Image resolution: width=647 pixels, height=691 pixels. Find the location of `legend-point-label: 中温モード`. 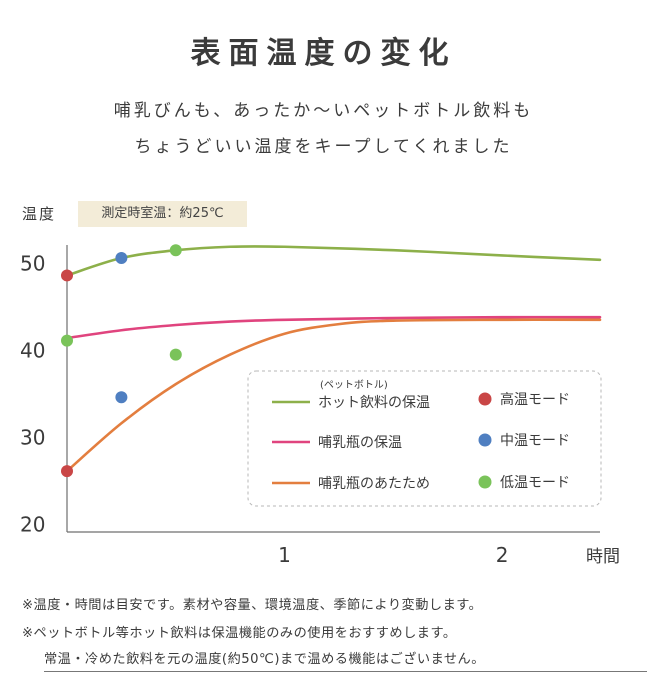

legend-point-label: 中温モード is located at coordinates (535, 441).